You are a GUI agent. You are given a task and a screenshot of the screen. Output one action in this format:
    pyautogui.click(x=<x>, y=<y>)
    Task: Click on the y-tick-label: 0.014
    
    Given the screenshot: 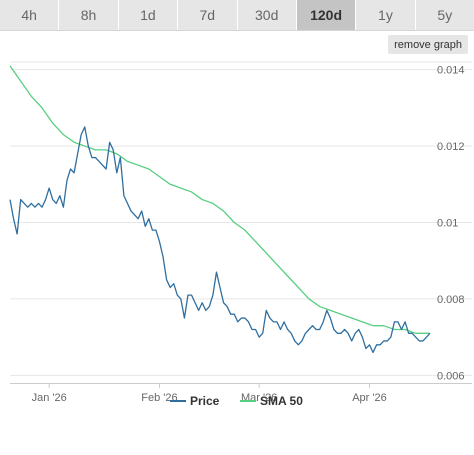 What is the action you would take?
    pyautogui.click(x=451, y=71)
    